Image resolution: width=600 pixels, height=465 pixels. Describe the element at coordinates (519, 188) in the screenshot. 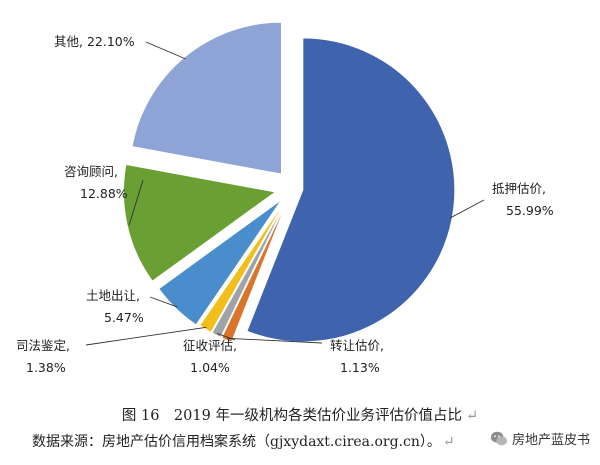

I see `slice-label: 抵押估价,` at that location.